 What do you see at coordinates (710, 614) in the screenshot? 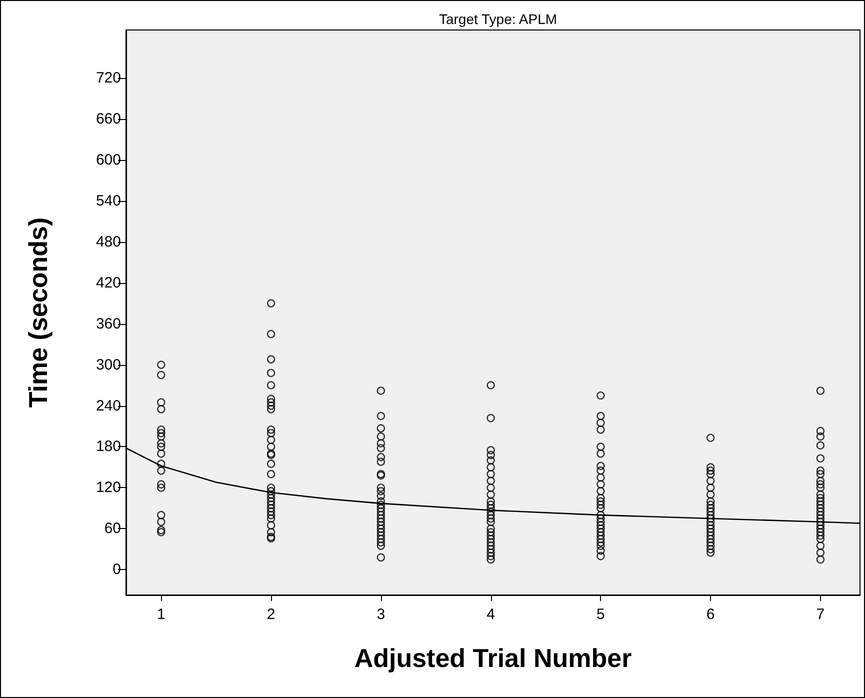
I see `x-tick-label: 6` at bounding box center [710, 614].